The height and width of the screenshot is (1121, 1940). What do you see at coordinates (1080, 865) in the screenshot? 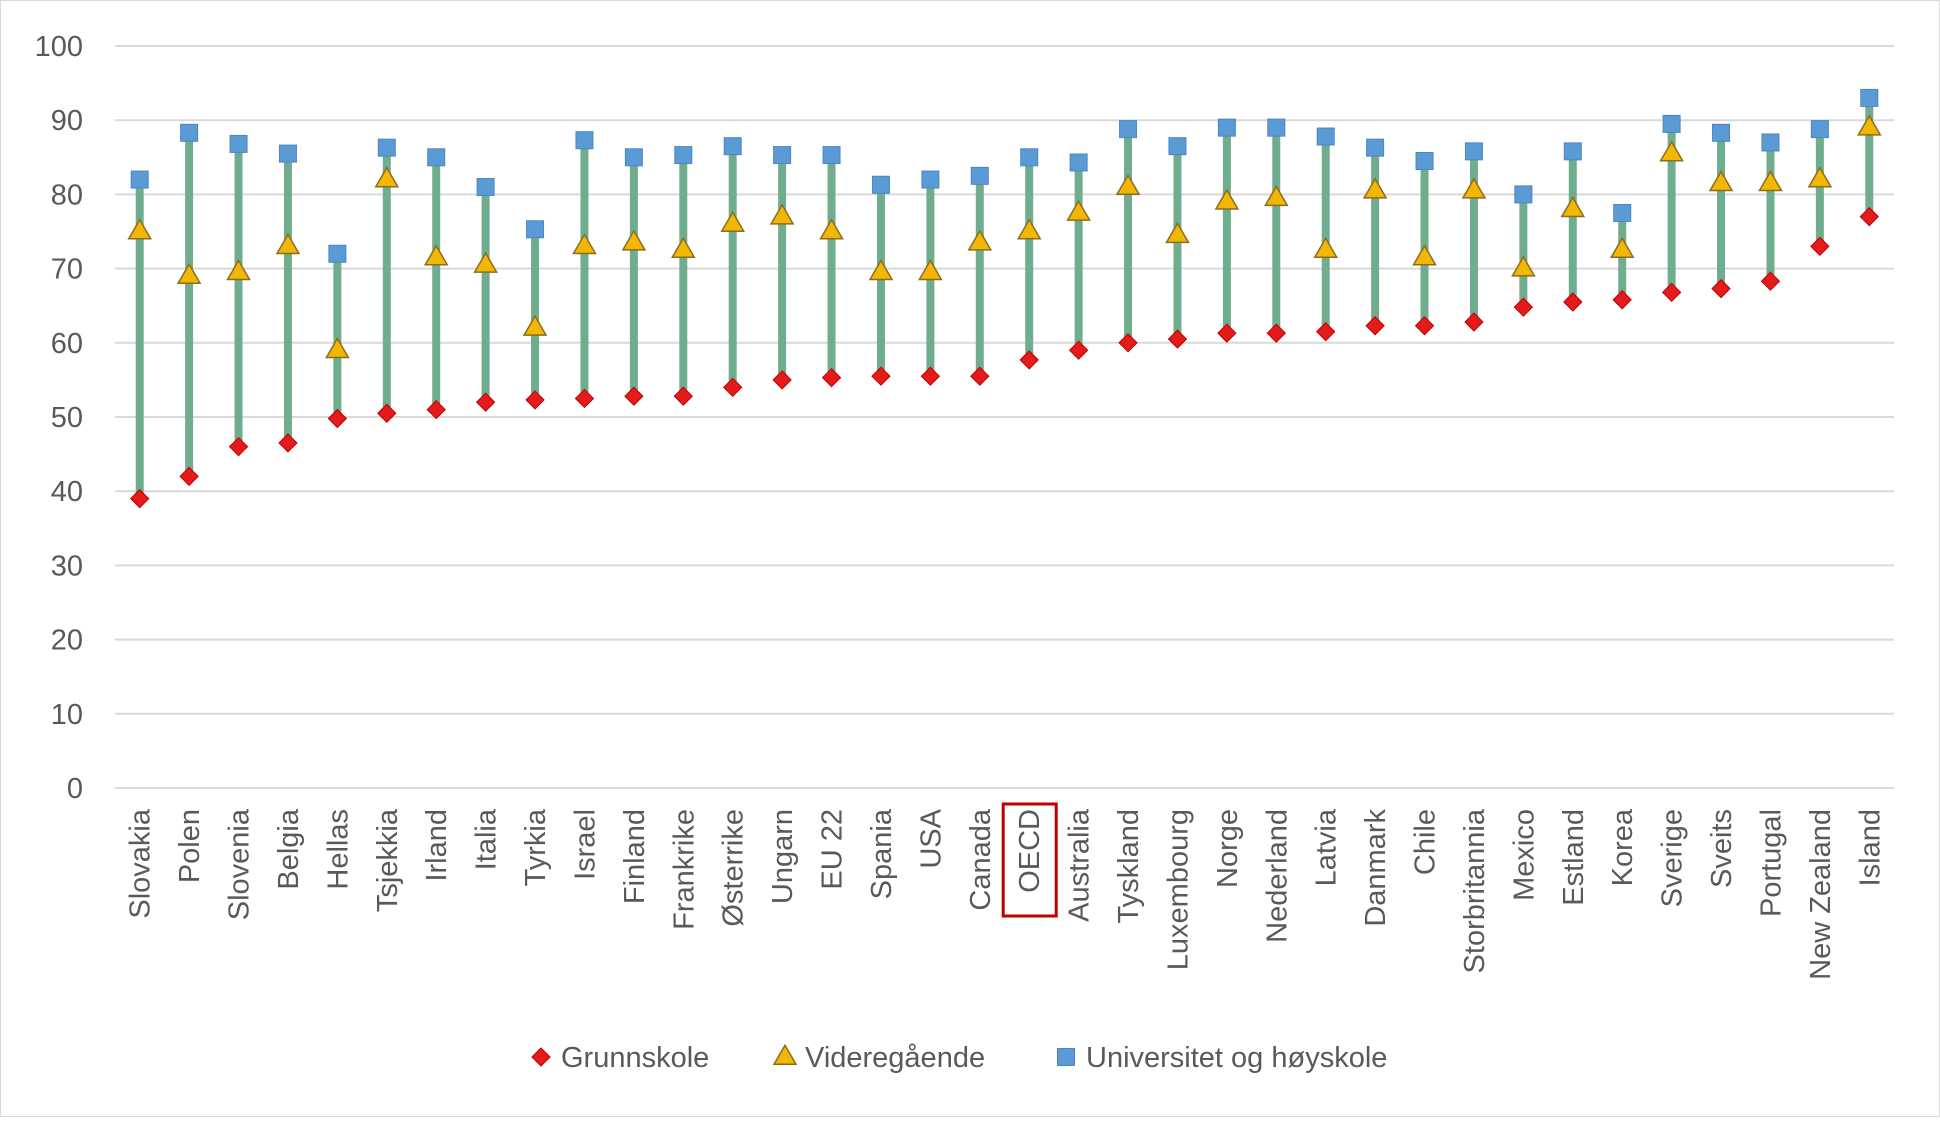
I see `x-tick-label: Australia` at bounding box center [1080, 865].